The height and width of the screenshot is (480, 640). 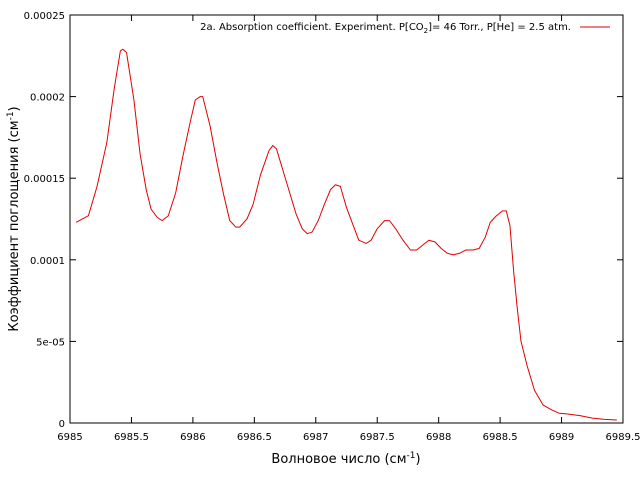 What do you see at coordinates (438, 437) in the screenshot?
I see `x-tick-label: 6988` at bounding box center [438, 437].